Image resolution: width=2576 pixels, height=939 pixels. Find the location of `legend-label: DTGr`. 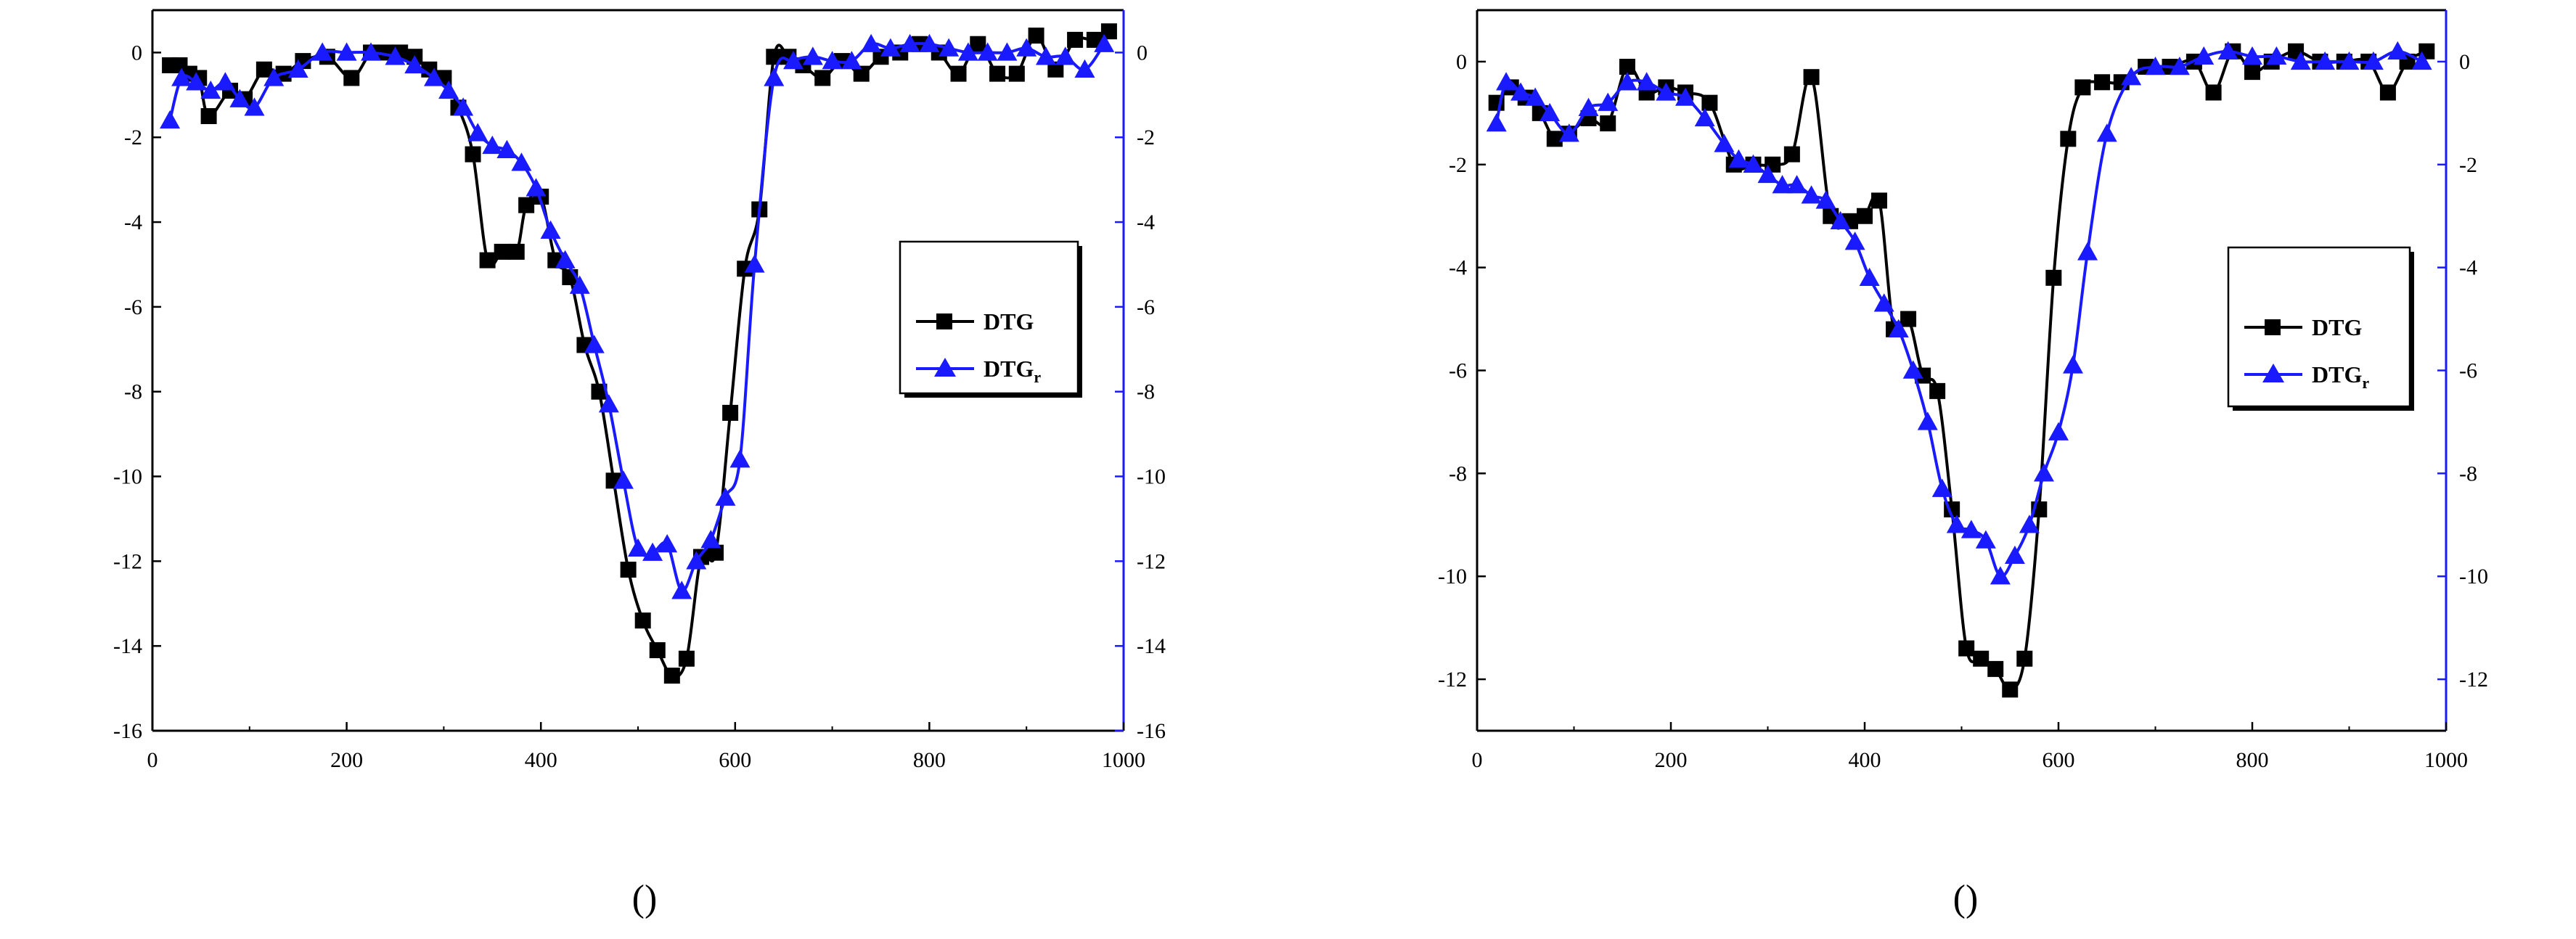

legend-label: DTGr is located at coordinates (1013, 371).